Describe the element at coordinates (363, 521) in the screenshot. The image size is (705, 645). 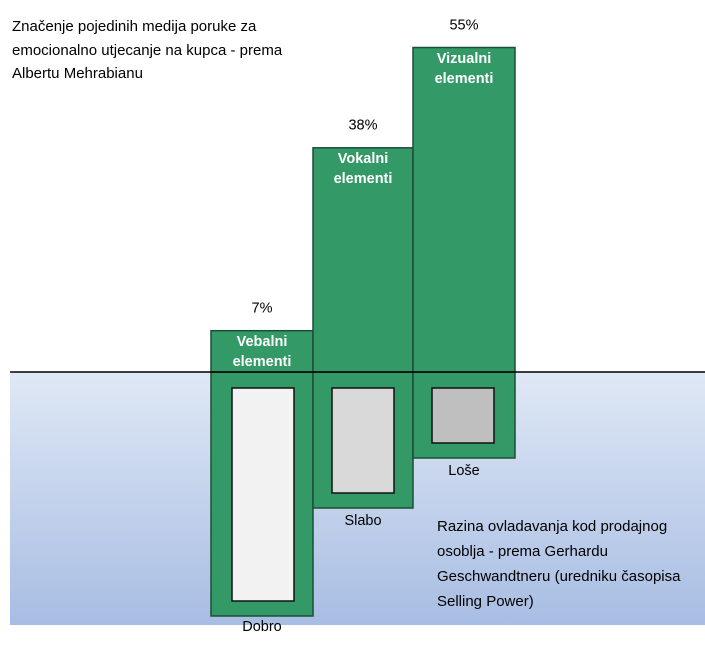
I see `lower-label: Slabo` at that location.